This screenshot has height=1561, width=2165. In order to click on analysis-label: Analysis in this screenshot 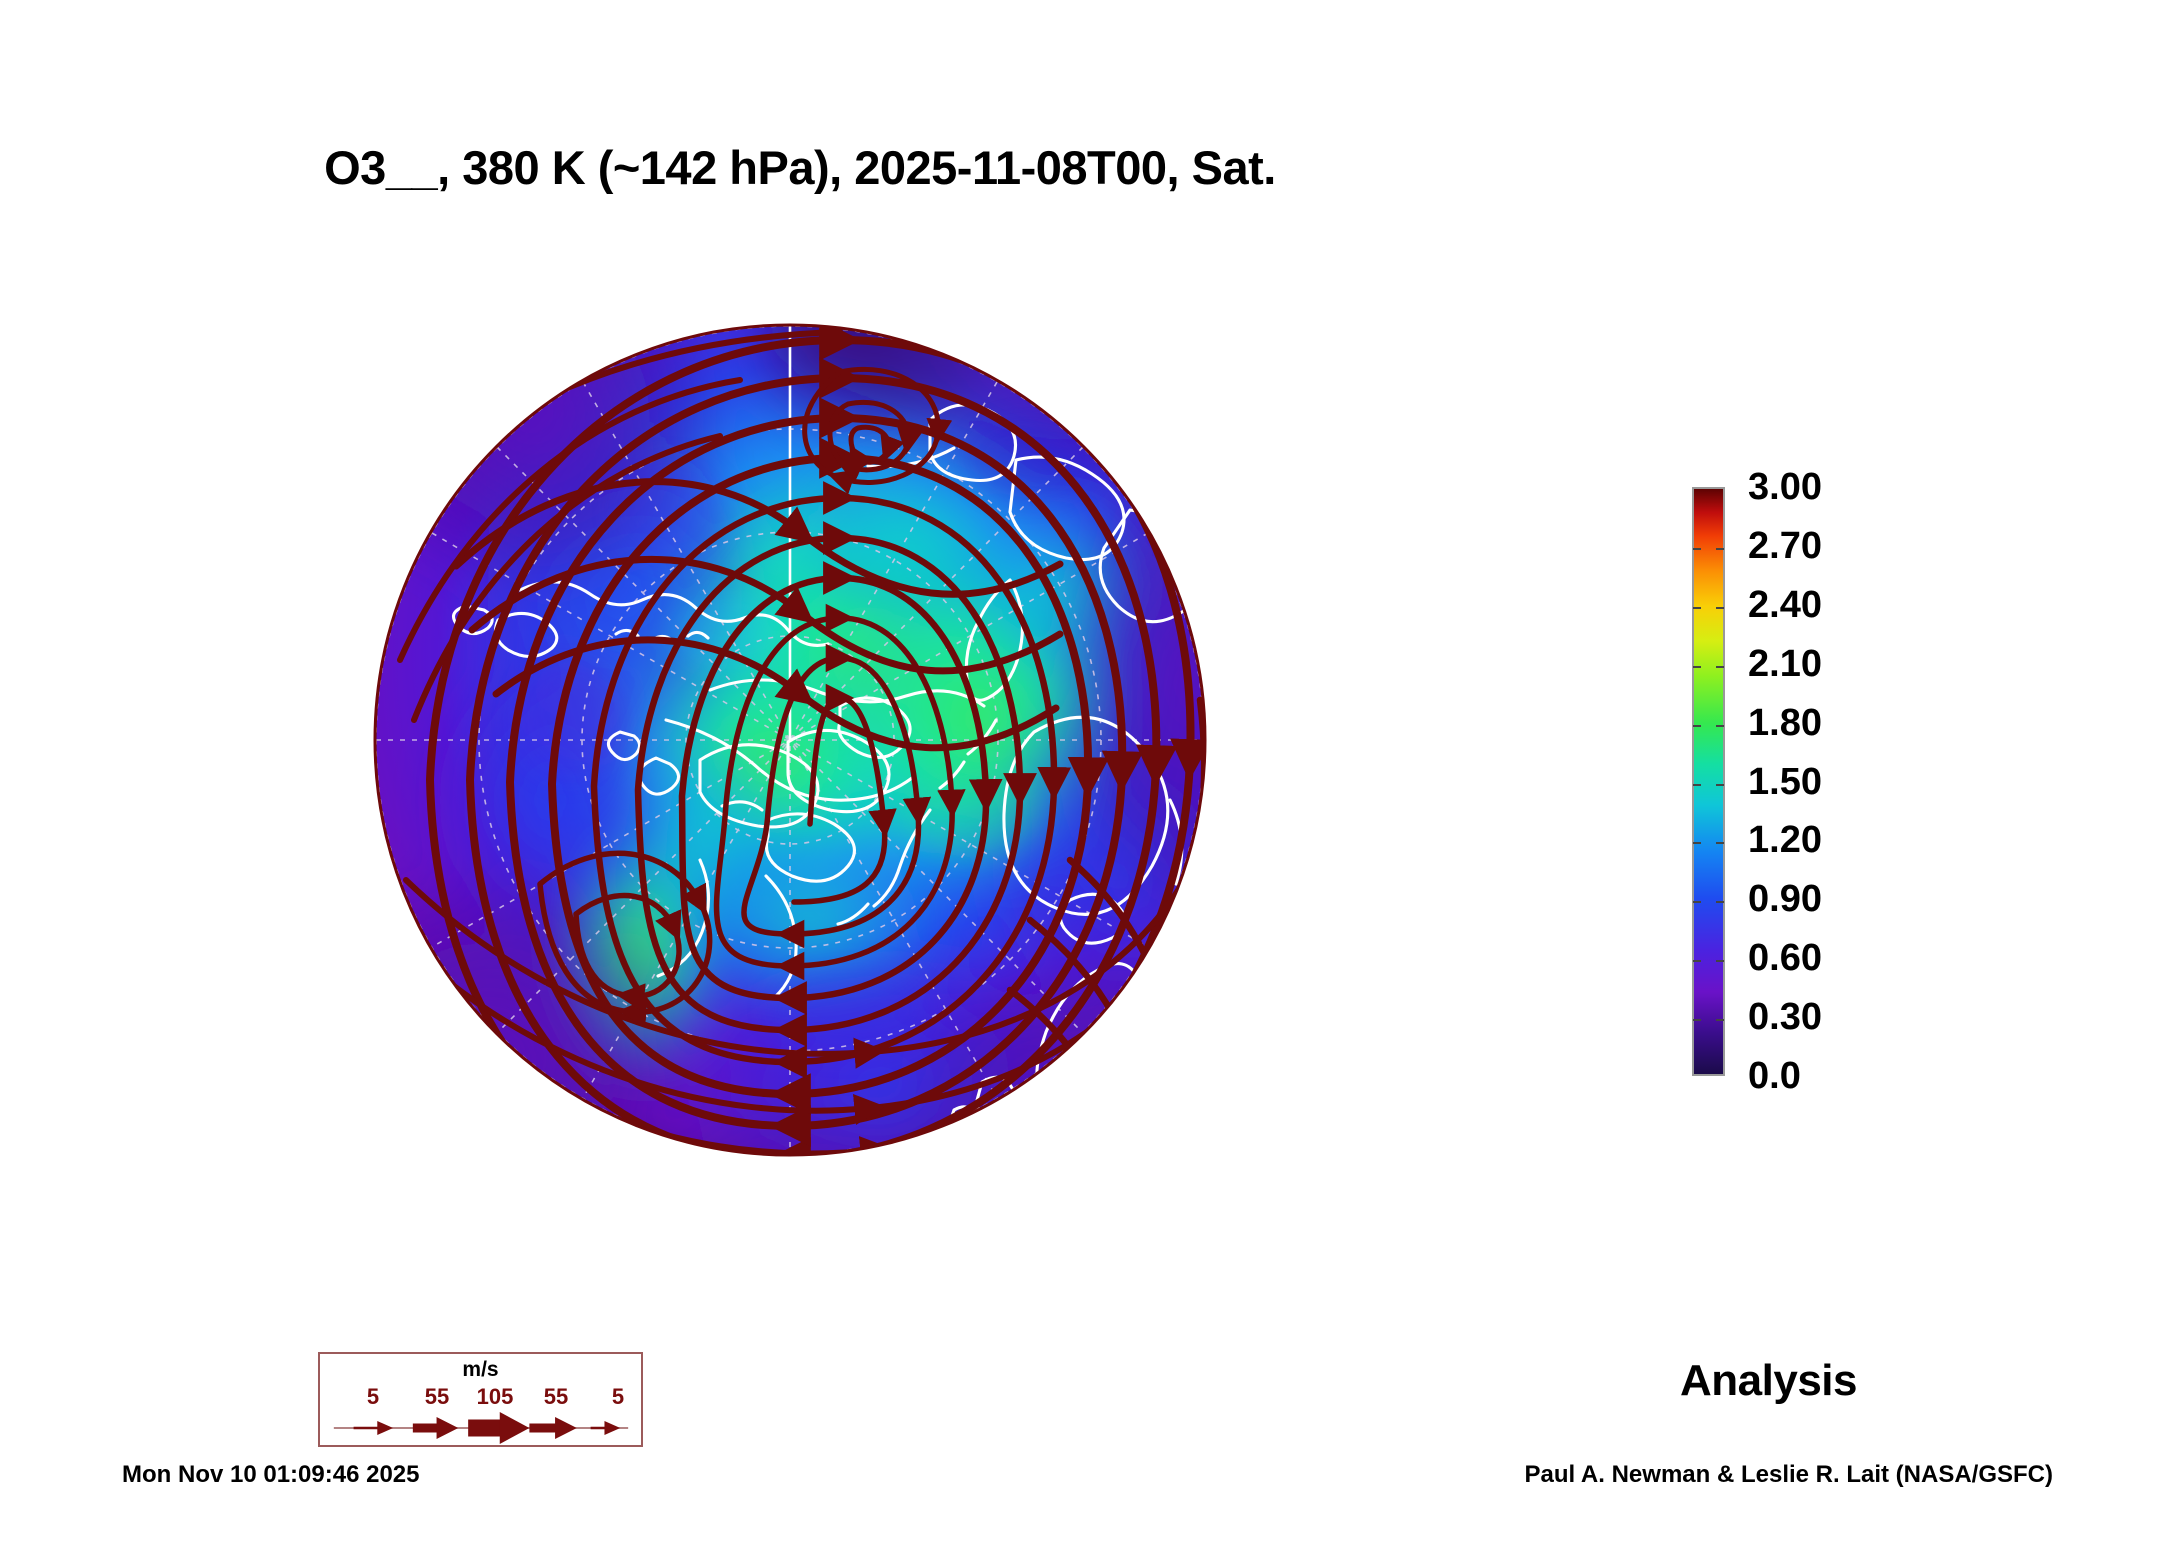, I will do `click(1768, 1380)`.